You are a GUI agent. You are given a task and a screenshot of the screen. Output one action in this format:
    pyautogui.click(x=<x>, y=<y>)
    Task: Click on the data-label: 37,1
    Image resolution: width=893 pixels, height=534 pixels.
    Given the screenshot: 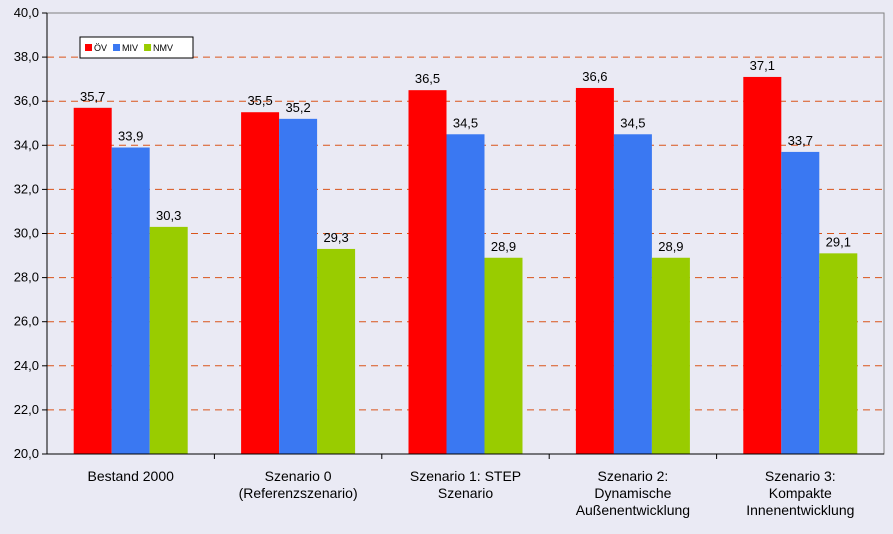 What is the action you would take?
    pyautogui.click(x=762, y=65)
    